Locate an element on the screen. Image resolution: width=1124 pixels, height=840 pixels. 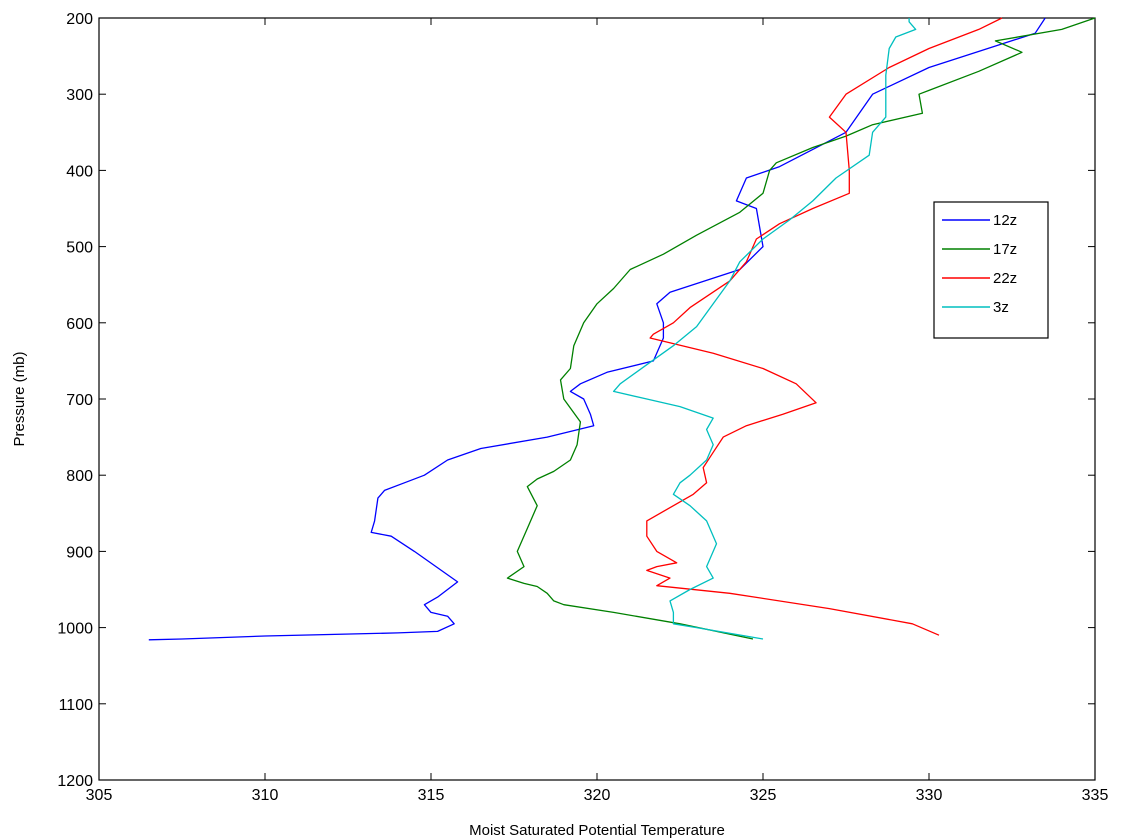
legend-box is located at coordinates (991, 270).